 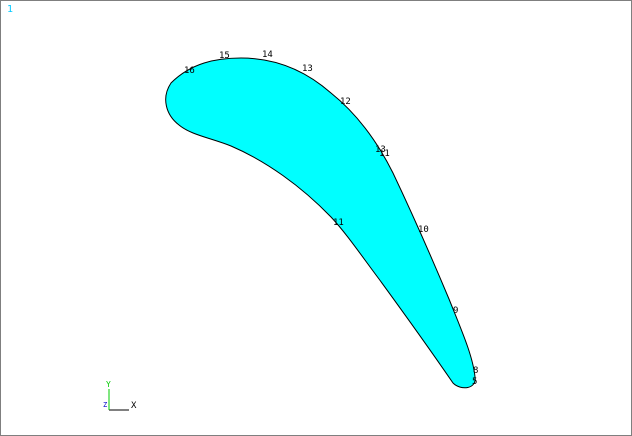 I want to click on label-12: 12, so click(x=345, y=102).